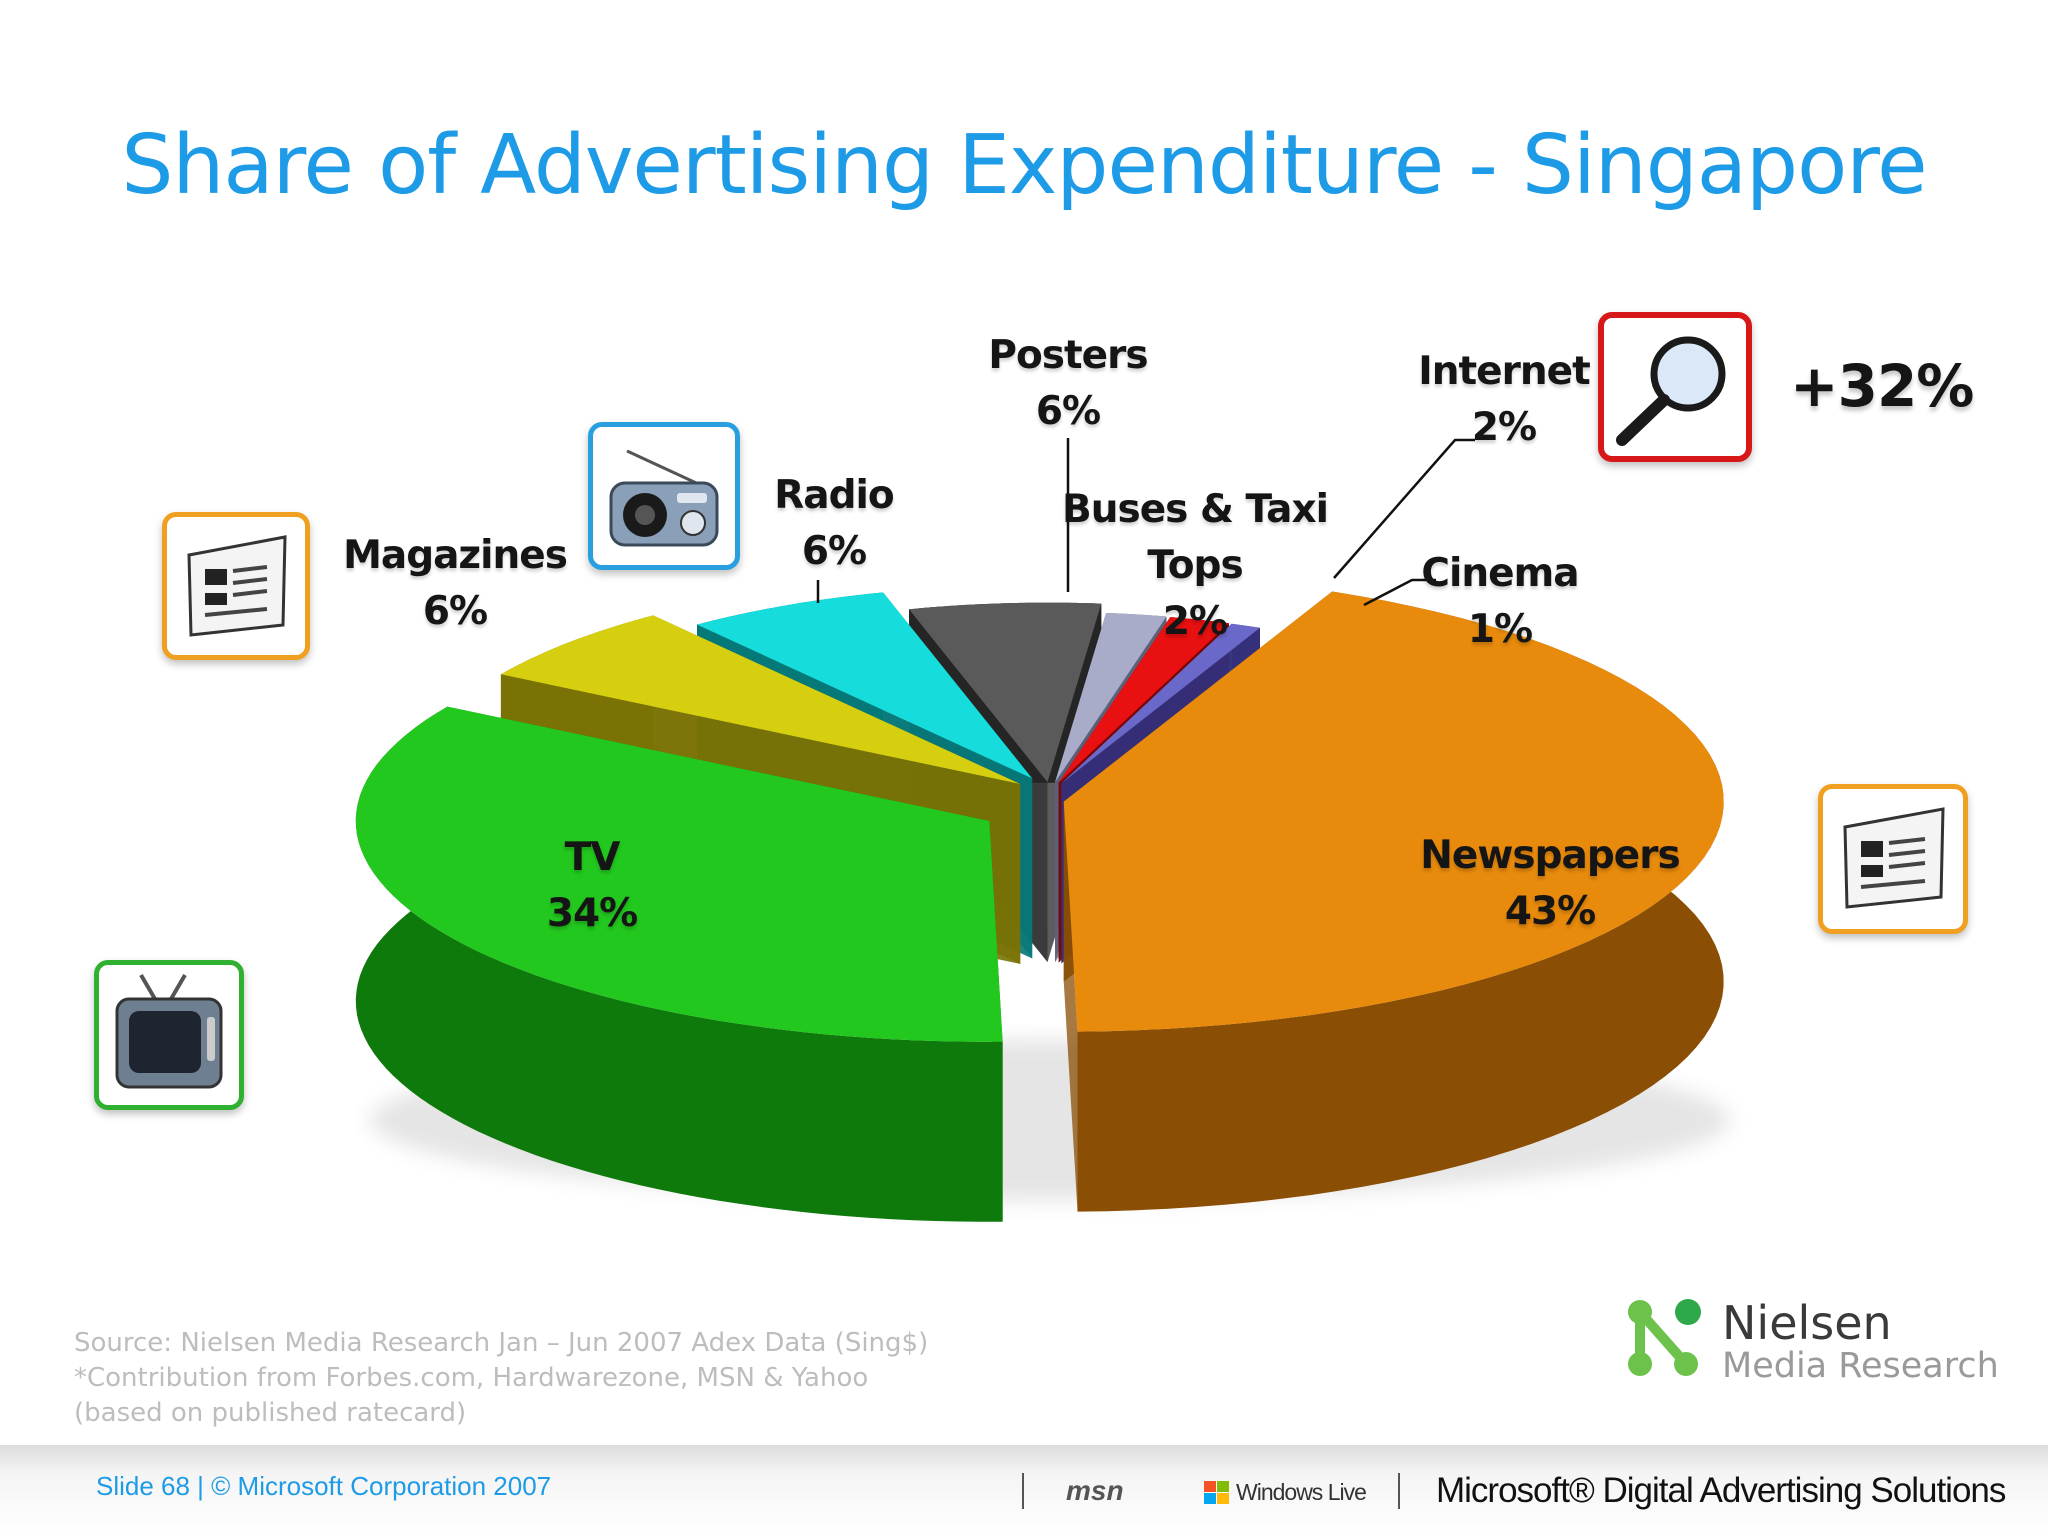 Image resolution: width=2048 pixels, height=1536 pixels. I want to click on pie-slice-side-tv, so click(679, 964).